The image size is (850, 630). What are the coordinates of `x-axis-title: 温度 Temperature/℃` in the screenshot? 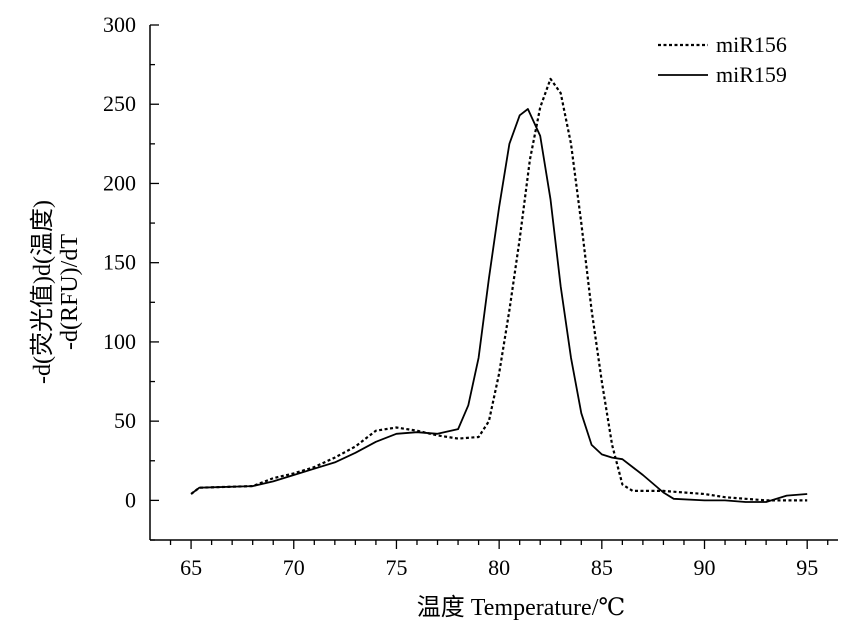 It's located at (521, 607).